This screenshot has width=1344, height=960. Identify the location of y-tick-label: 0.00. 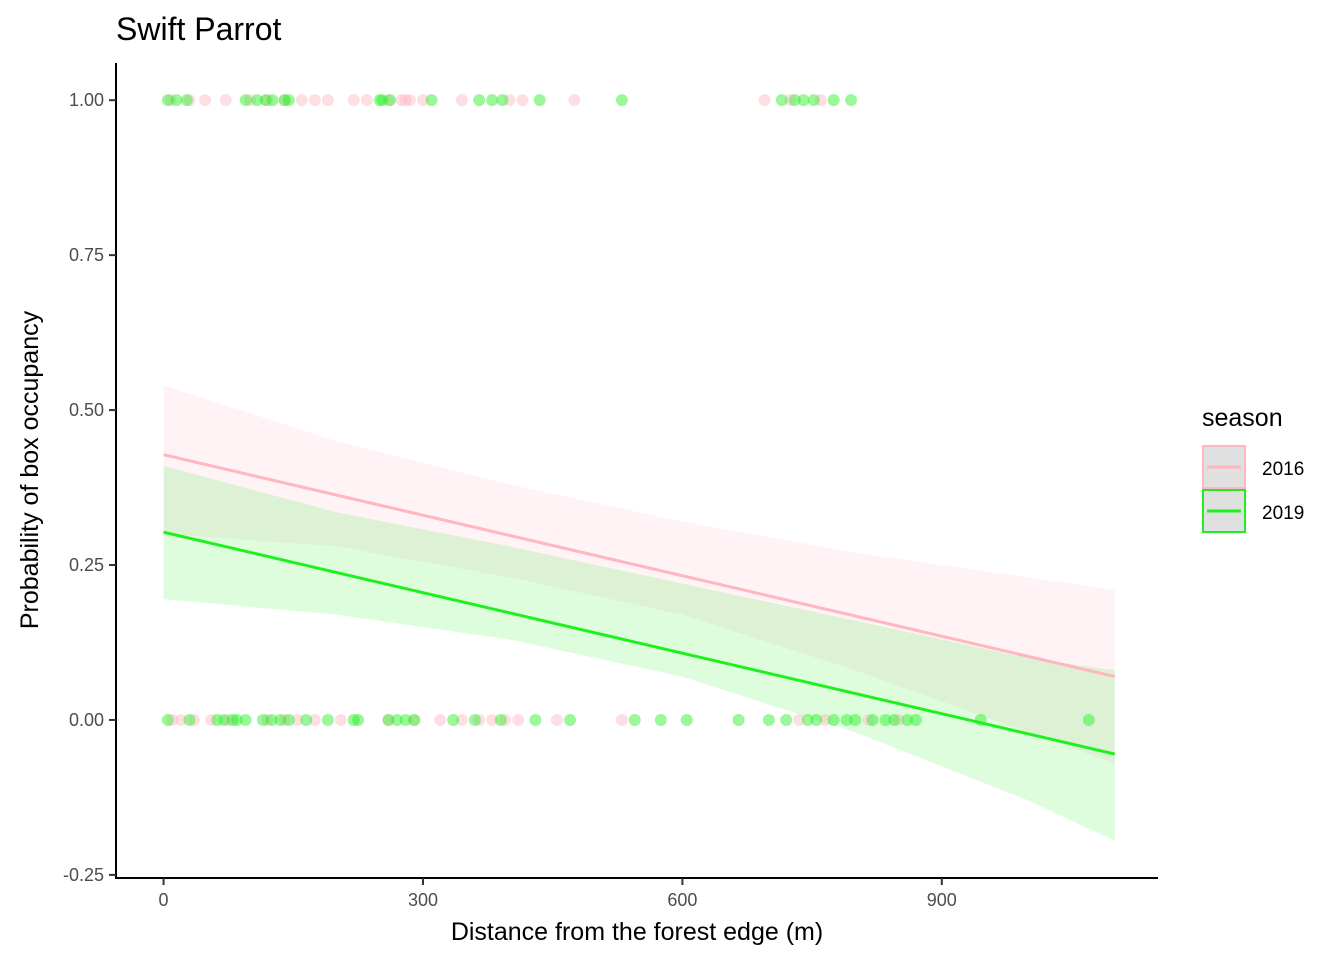
(86, 720).